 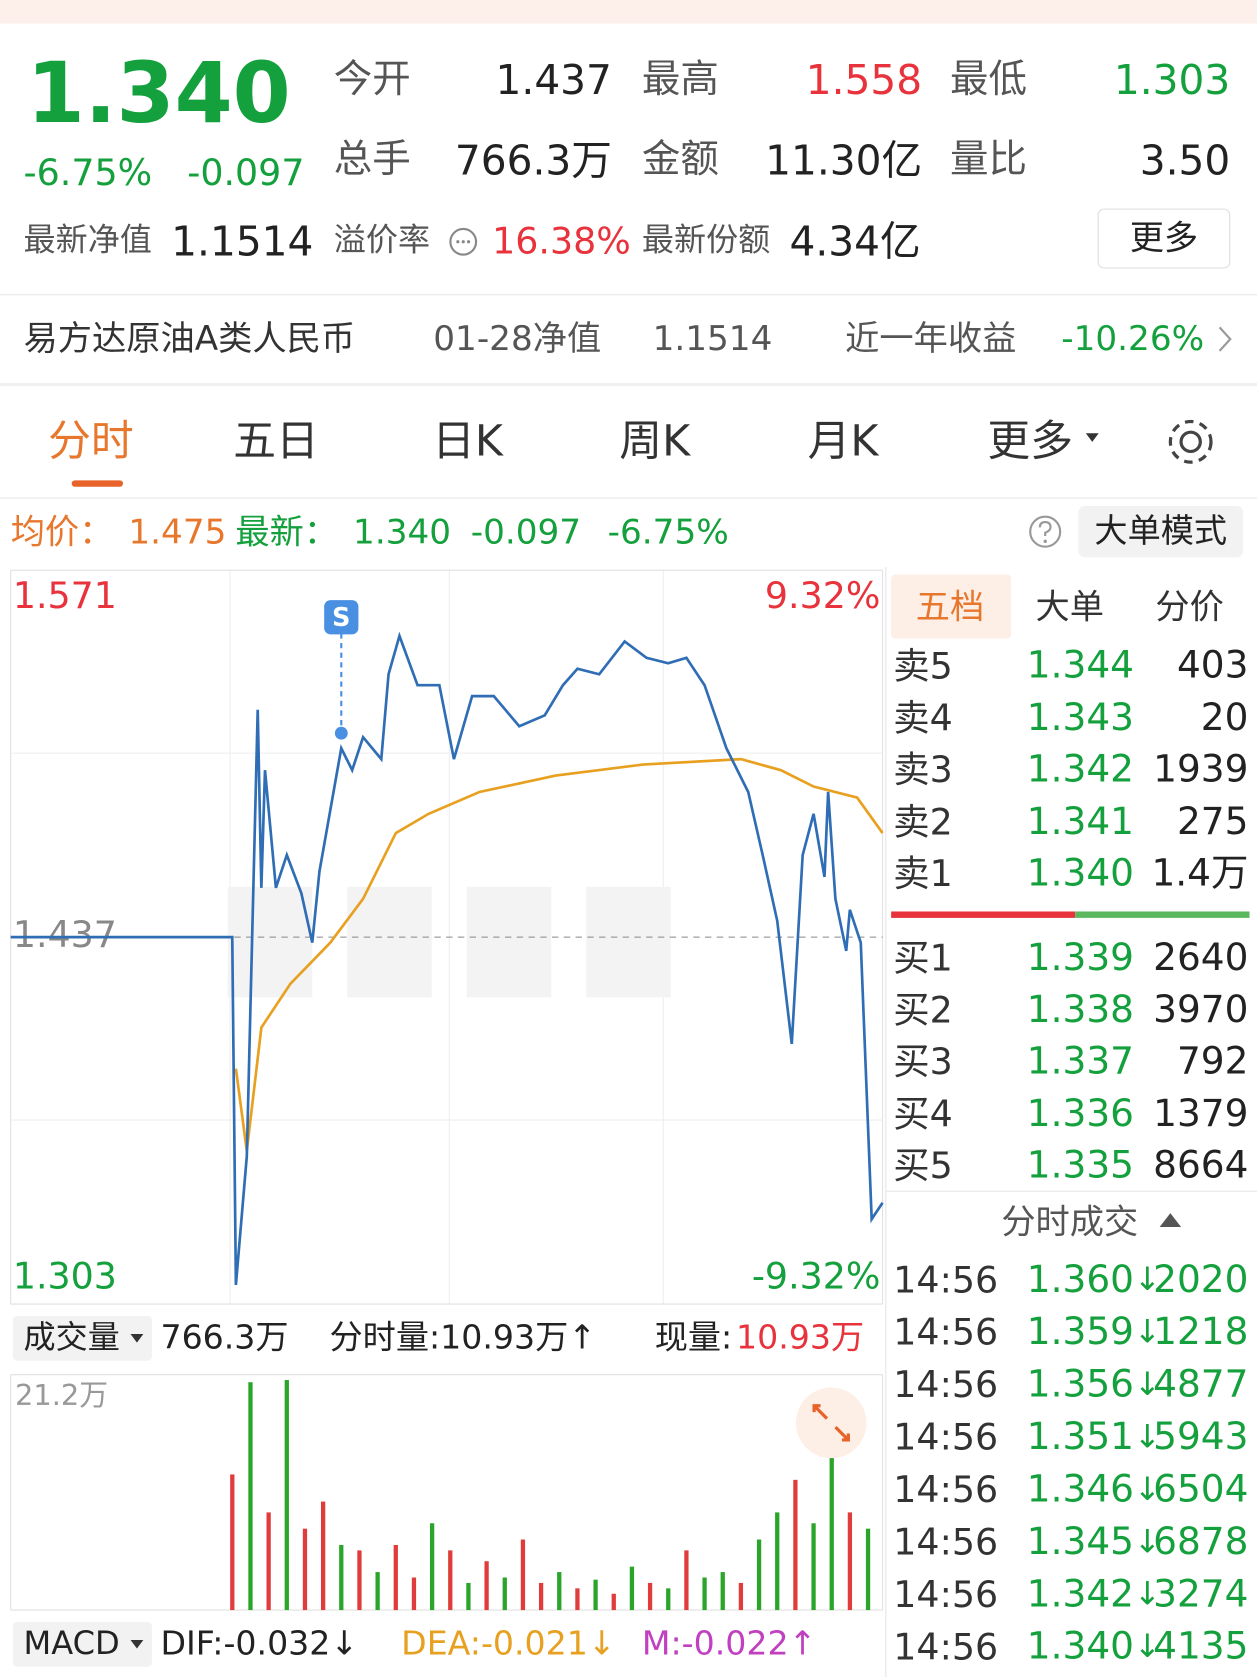 What do you see at coordinates (831, 1422) in the screenshot?
I see `expand-button` at bounding box center [831, 1422].